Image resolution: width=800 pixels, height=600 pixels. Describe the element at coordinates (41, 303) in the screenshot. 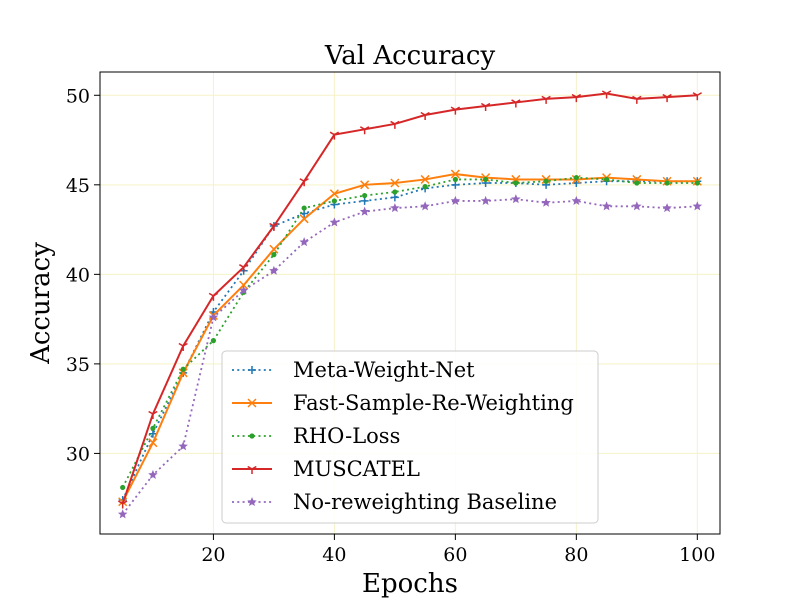

I see `y-axis-label: Accuracy` at that location.